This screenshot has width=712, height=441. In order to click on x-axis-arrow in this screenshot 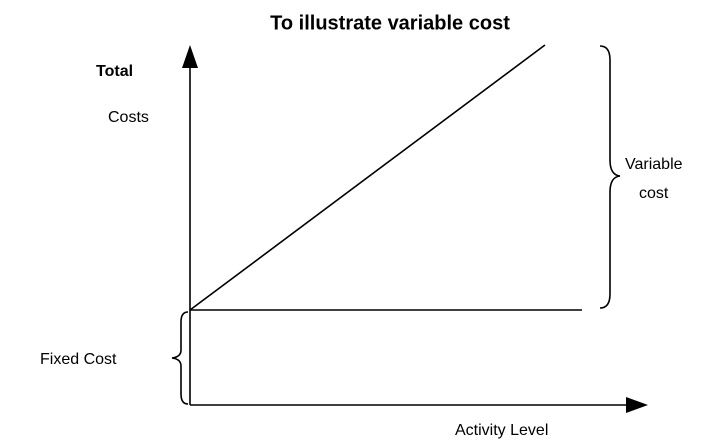, I will do `click(637, 405)`.